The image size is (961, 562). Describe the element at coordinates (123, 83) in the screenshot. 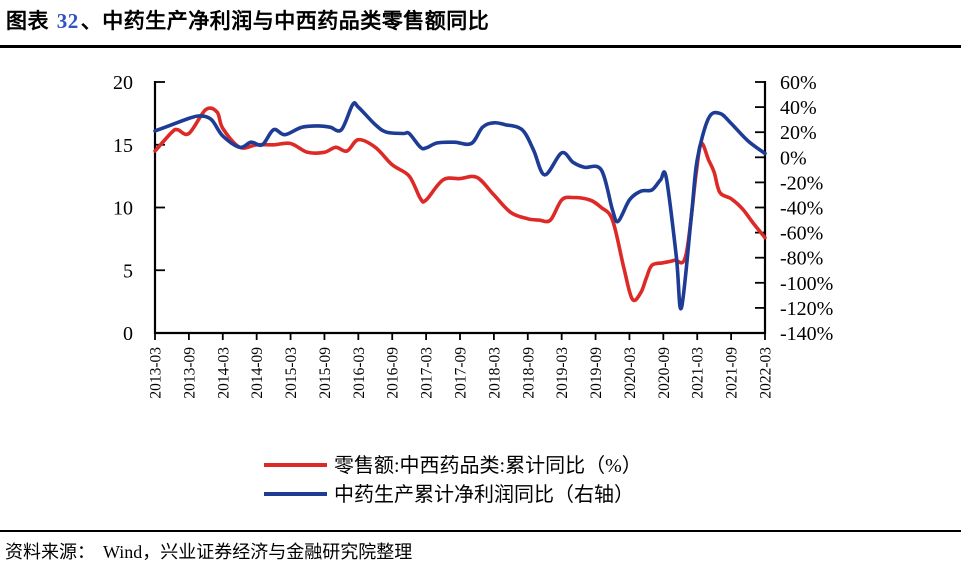

I see `left-axis-tick-label: 20` at that location.